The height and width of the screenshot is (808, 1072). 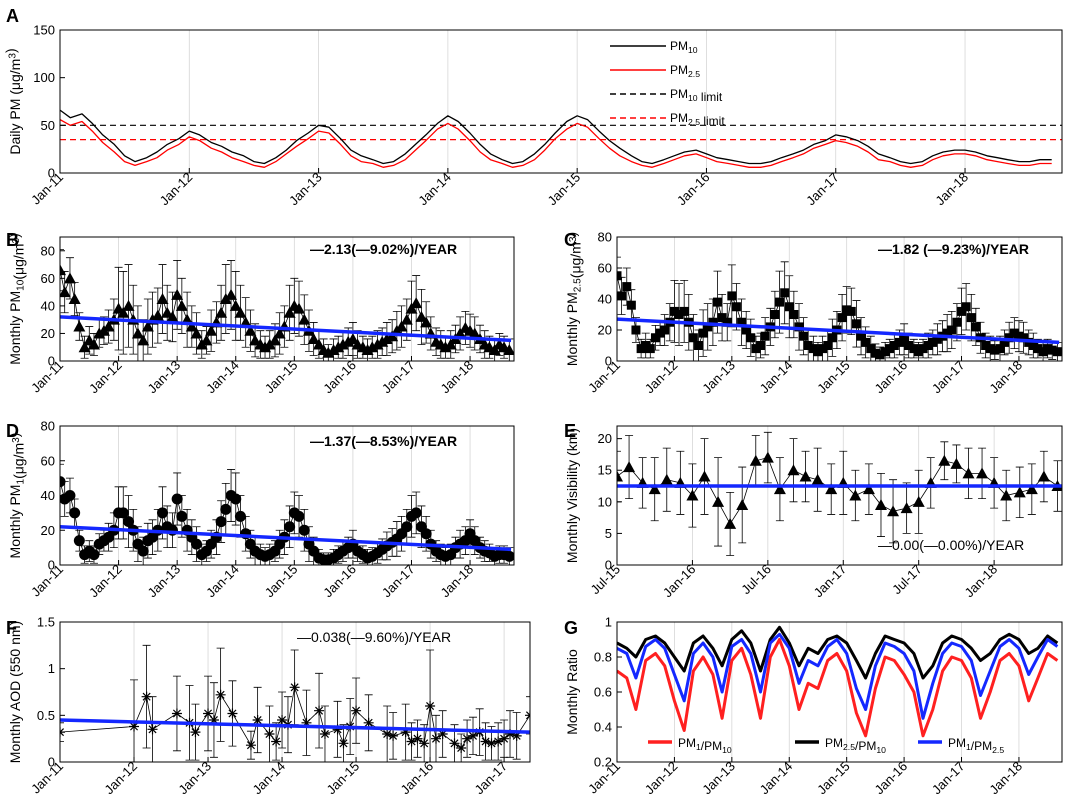 I want to click on panel-letter: G, so click(x=571, y=628).